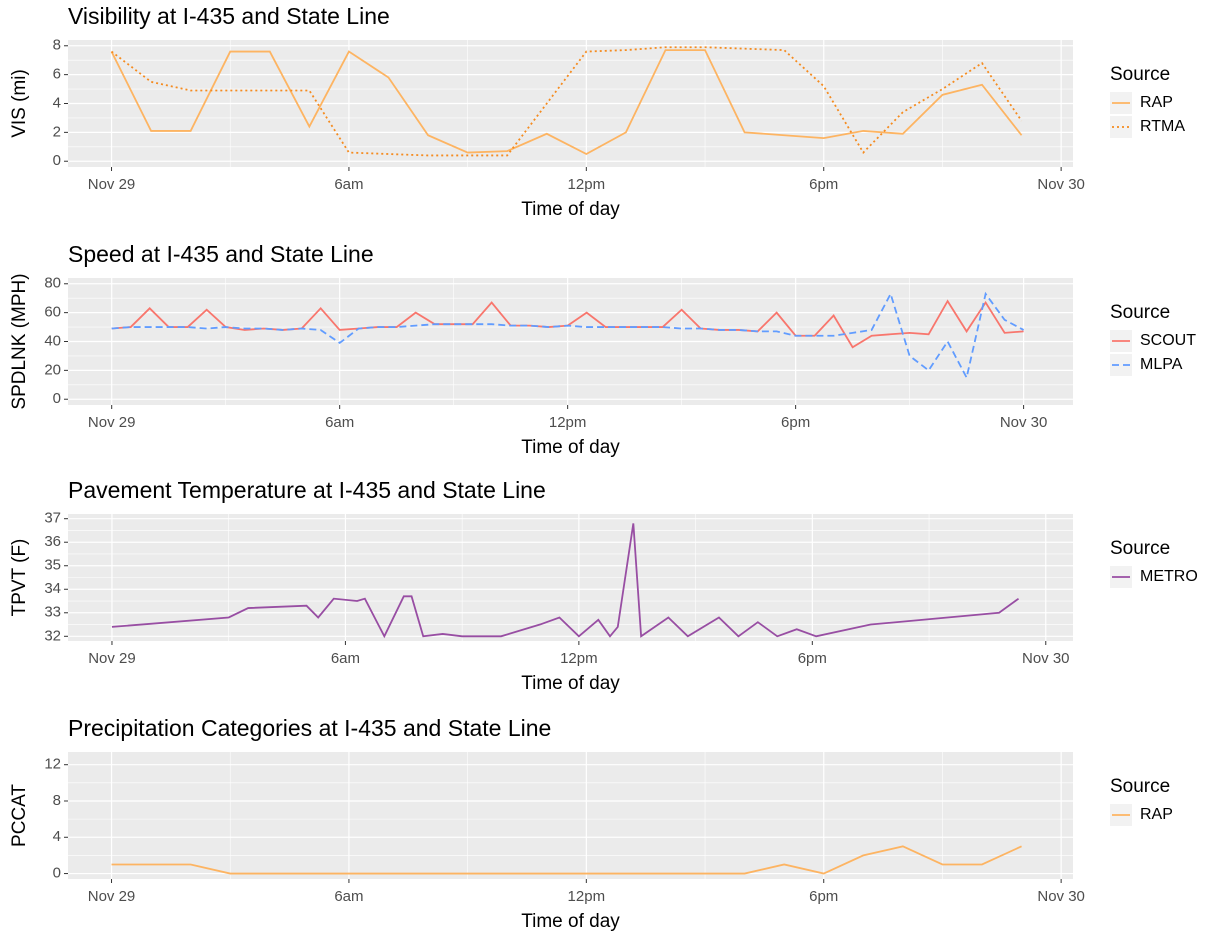 This screenshot has height=940, width=1211. I want to click on legend-label: METRO, so click(1169, 576).